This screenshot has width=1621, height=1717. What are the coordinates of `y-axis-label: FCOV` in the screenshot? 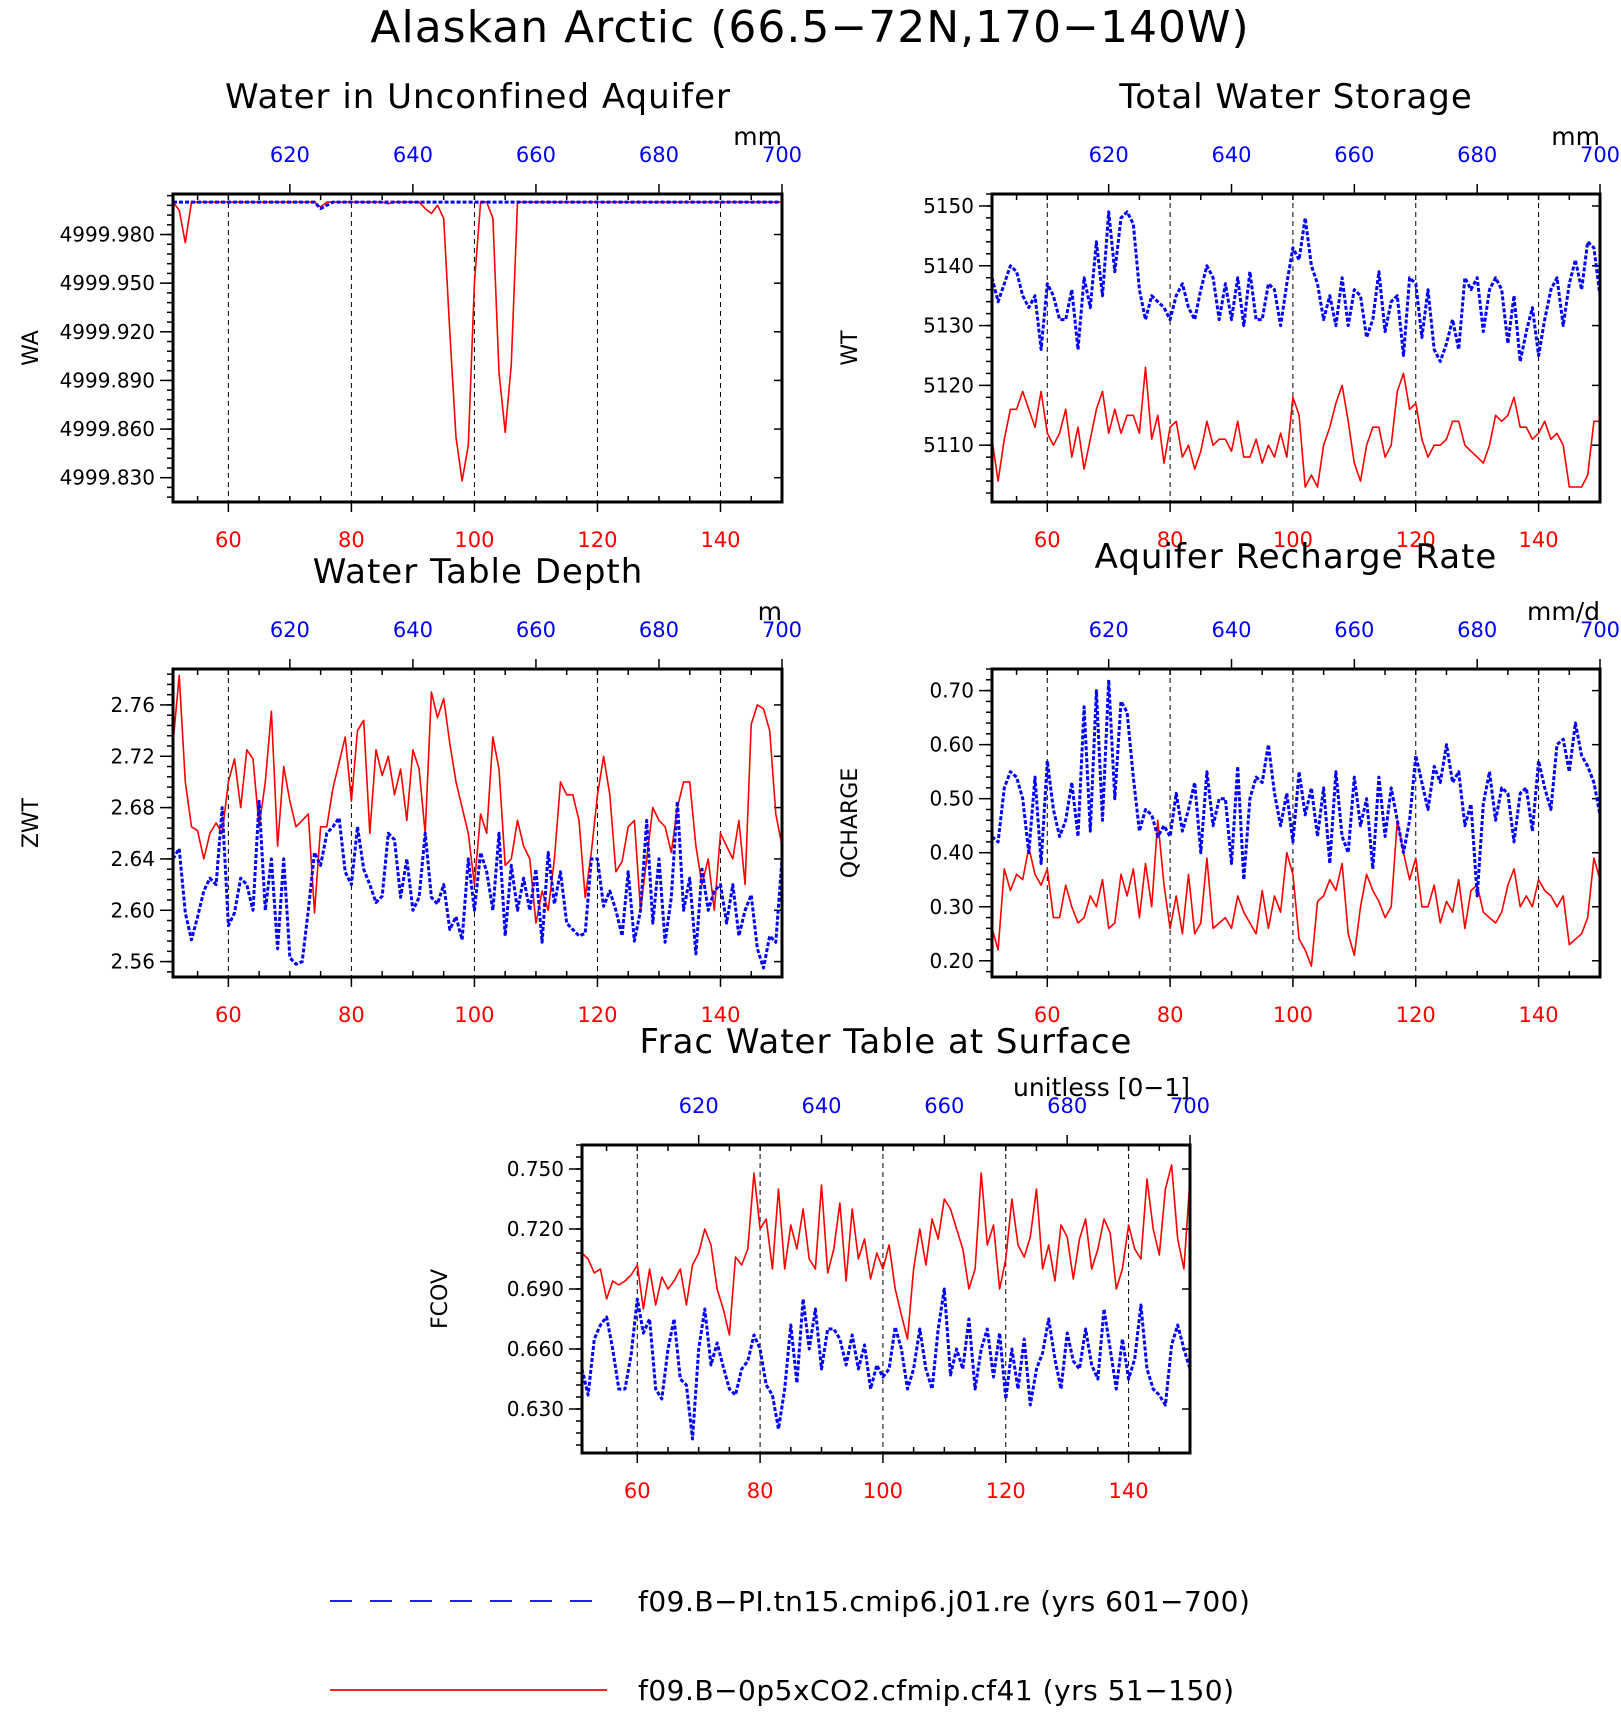 It's located at (440, 1299).